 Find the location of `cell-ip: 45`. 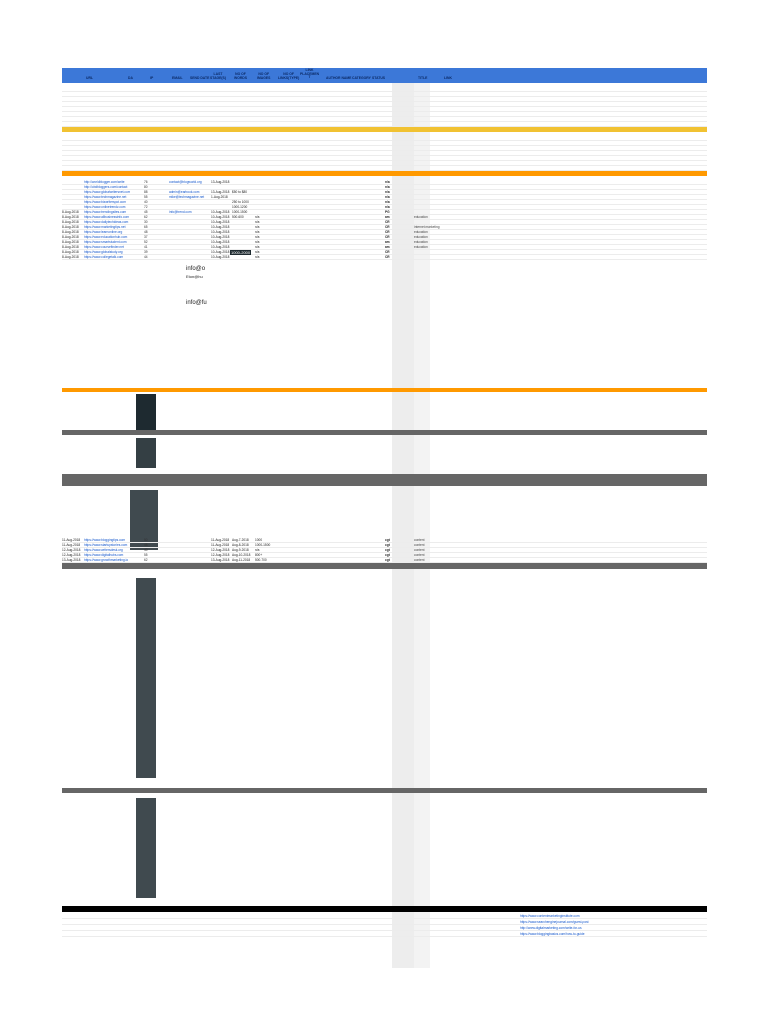

cell-ip: 45 is located at coordinates (146, 212).